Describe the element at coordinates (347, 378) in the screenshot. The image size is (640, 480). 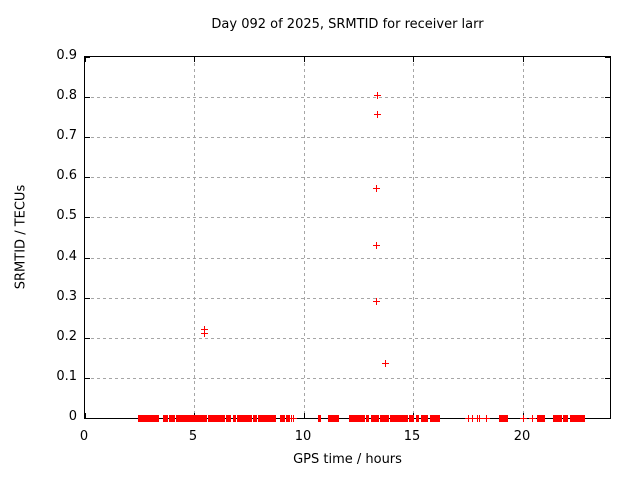
I see `gridline-y-0.1` at that location.